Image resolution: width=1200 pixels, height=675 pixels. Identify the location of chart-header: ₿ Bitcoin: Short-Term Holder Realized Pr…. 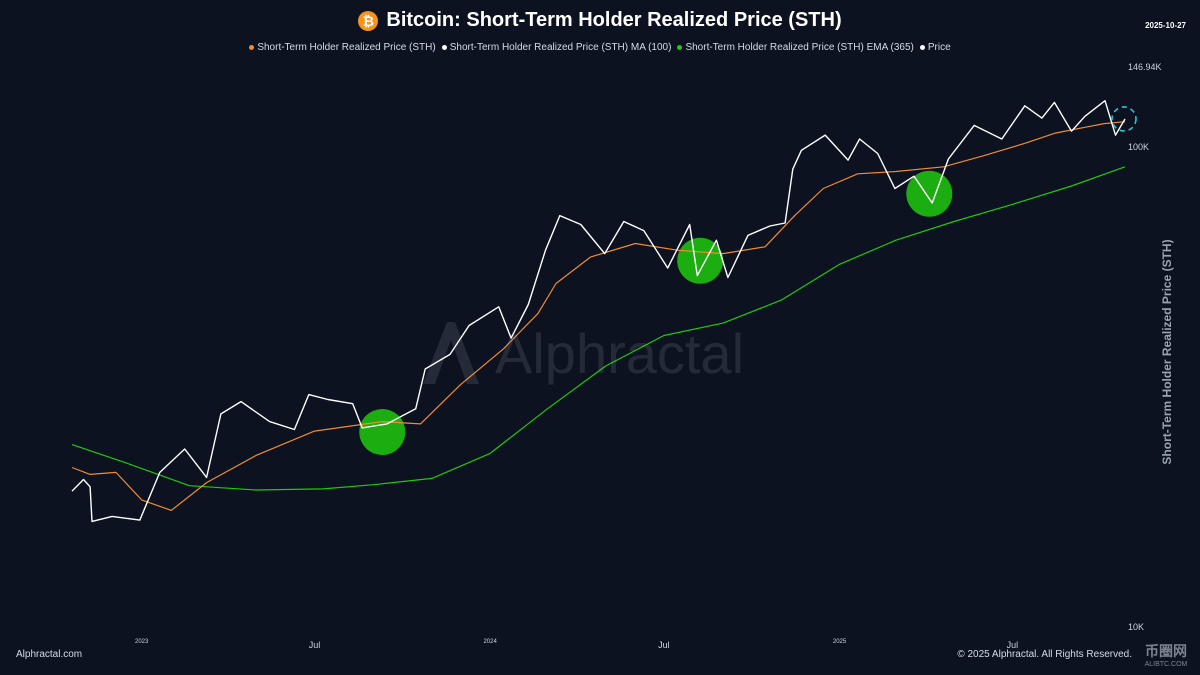
(600, 20).